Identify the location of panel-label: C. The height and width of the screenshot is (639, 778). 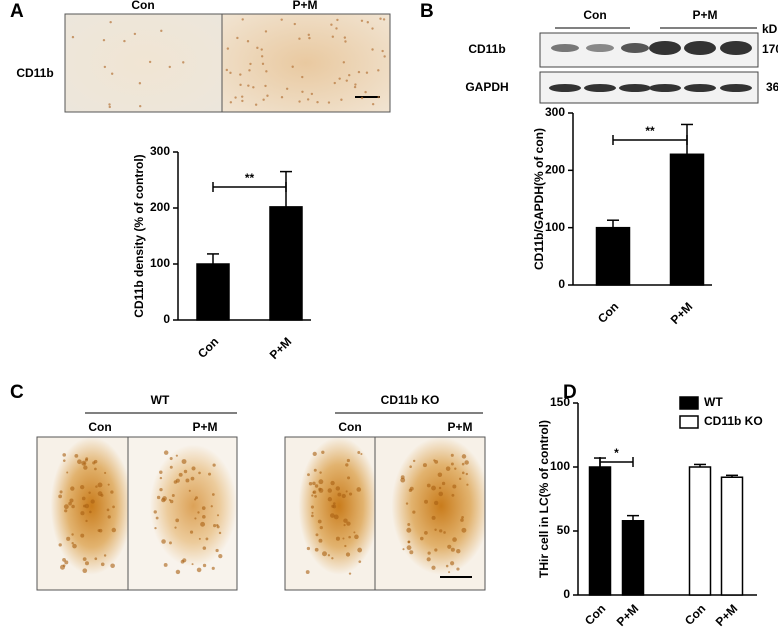
(17, 392).